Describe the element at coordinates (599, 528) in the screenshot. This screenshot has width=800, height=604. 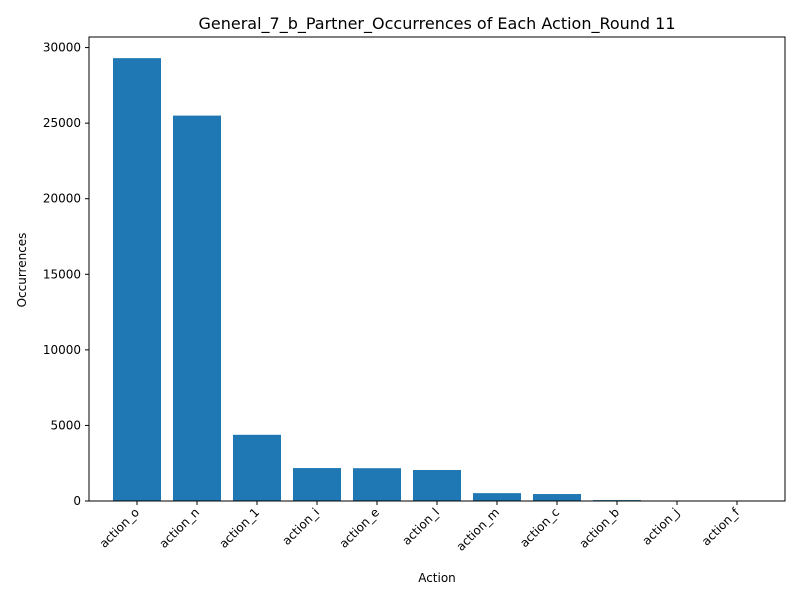
I see `x-tick-label: action_b` at that location.